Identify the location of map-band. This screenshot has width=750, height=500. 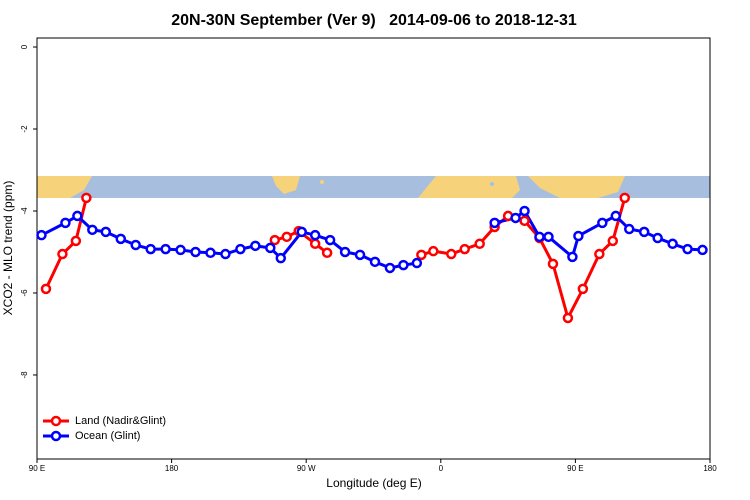
(373, 187).